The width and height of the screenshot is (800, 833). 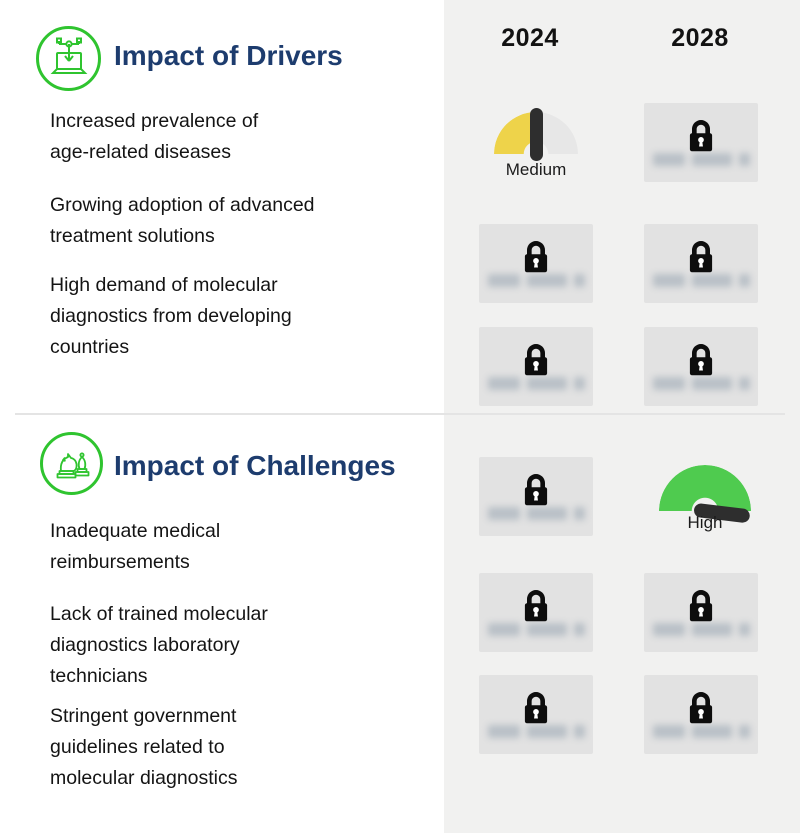 What do you see at coordinates (228, 55) in the screenshot?
I see `drivers-section-title: Impact of Drivers` at bounding box center [228, 55].